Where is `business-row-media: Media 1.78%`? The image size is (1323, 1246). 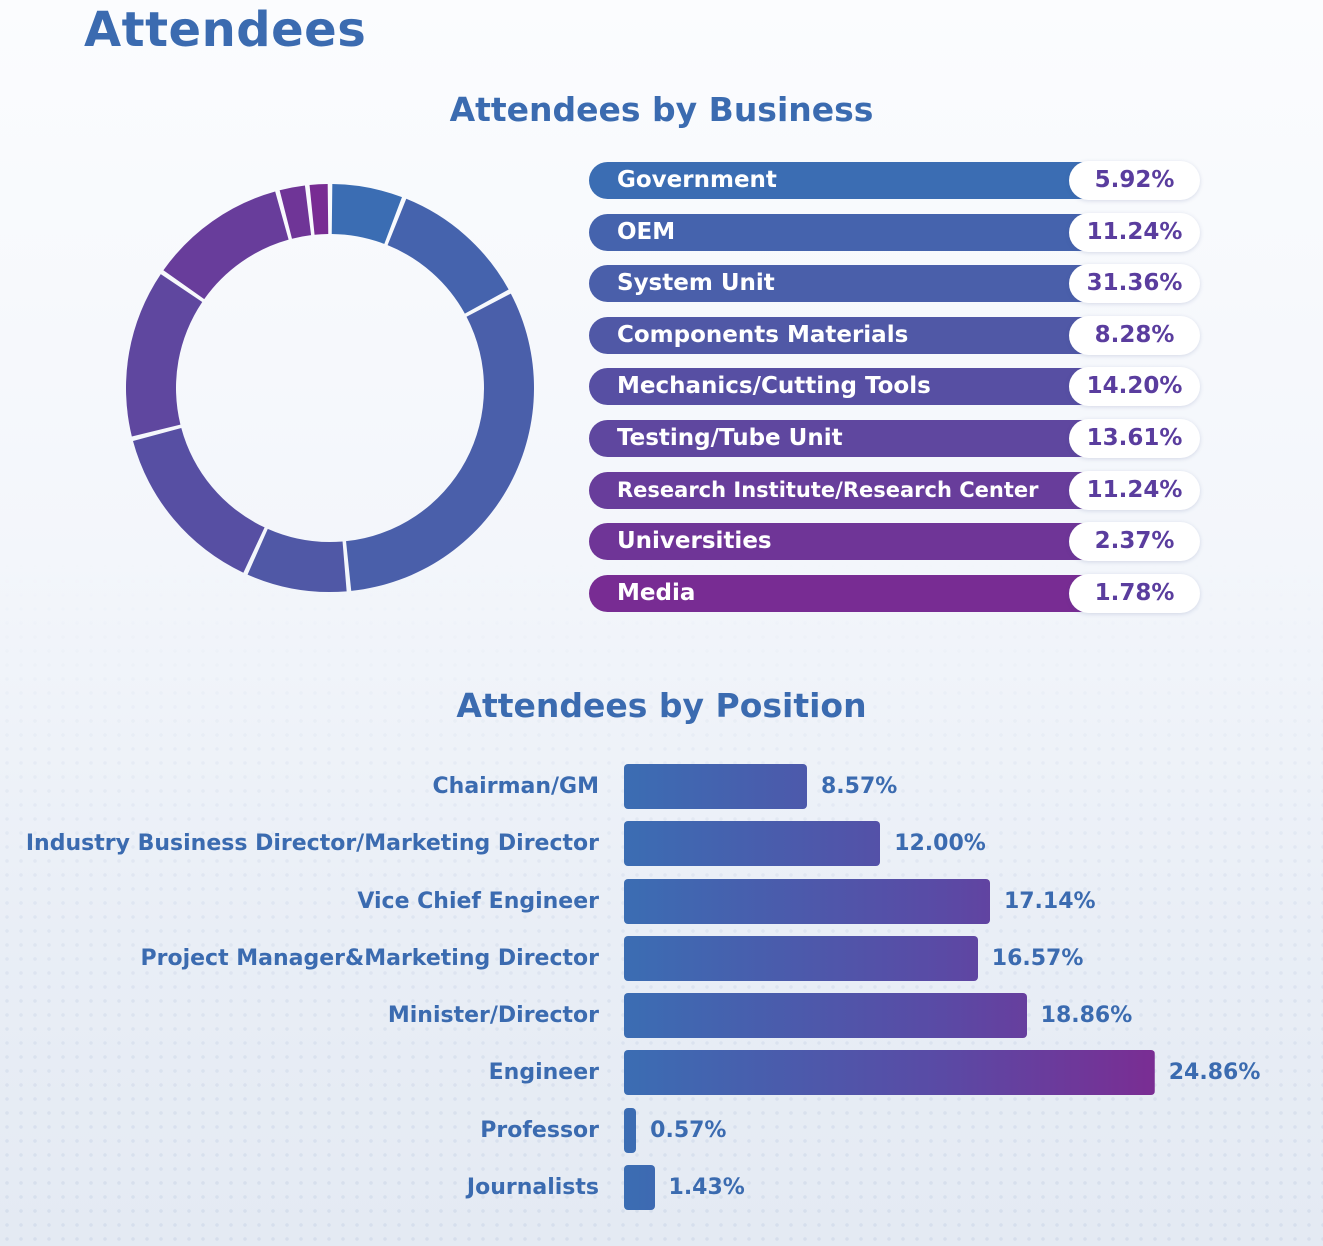 business-row-media: Media 1.78% is located at coordinates (894, 593).